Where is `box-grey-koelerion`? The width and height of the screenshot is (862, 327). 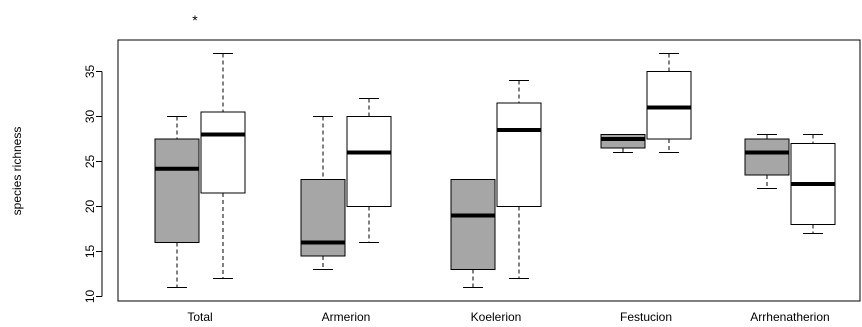
box-grey-koelerion is located at coordinates (473, 233).